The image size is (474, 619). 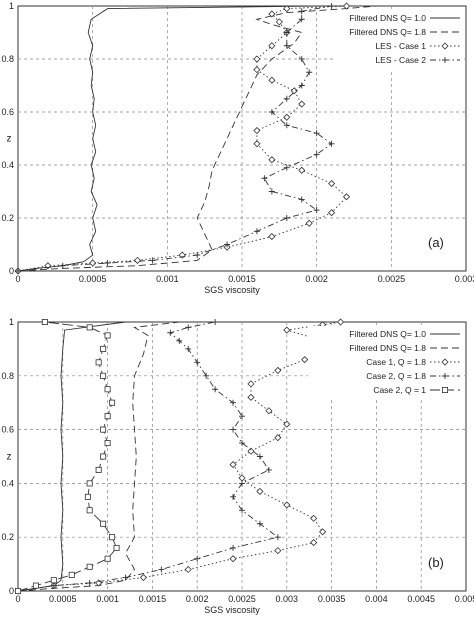 I want to click on series-line, so click(x=71, y=456).